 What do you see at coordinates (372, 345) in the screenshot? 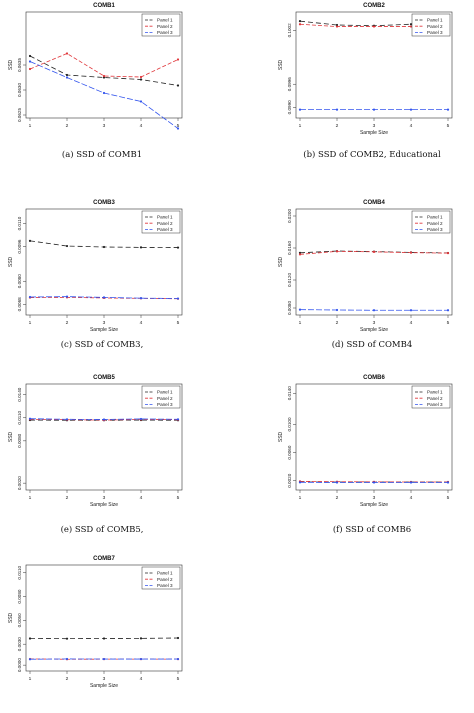
I see `figure-caption: (d) SSD of COMB4` at bounding box center [372, 345].